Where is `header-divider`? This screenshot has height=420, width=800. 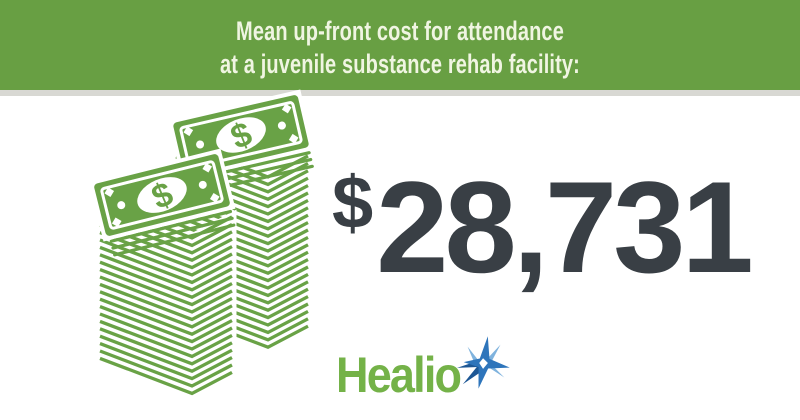
header-divider is located at coordinates (400, 93).